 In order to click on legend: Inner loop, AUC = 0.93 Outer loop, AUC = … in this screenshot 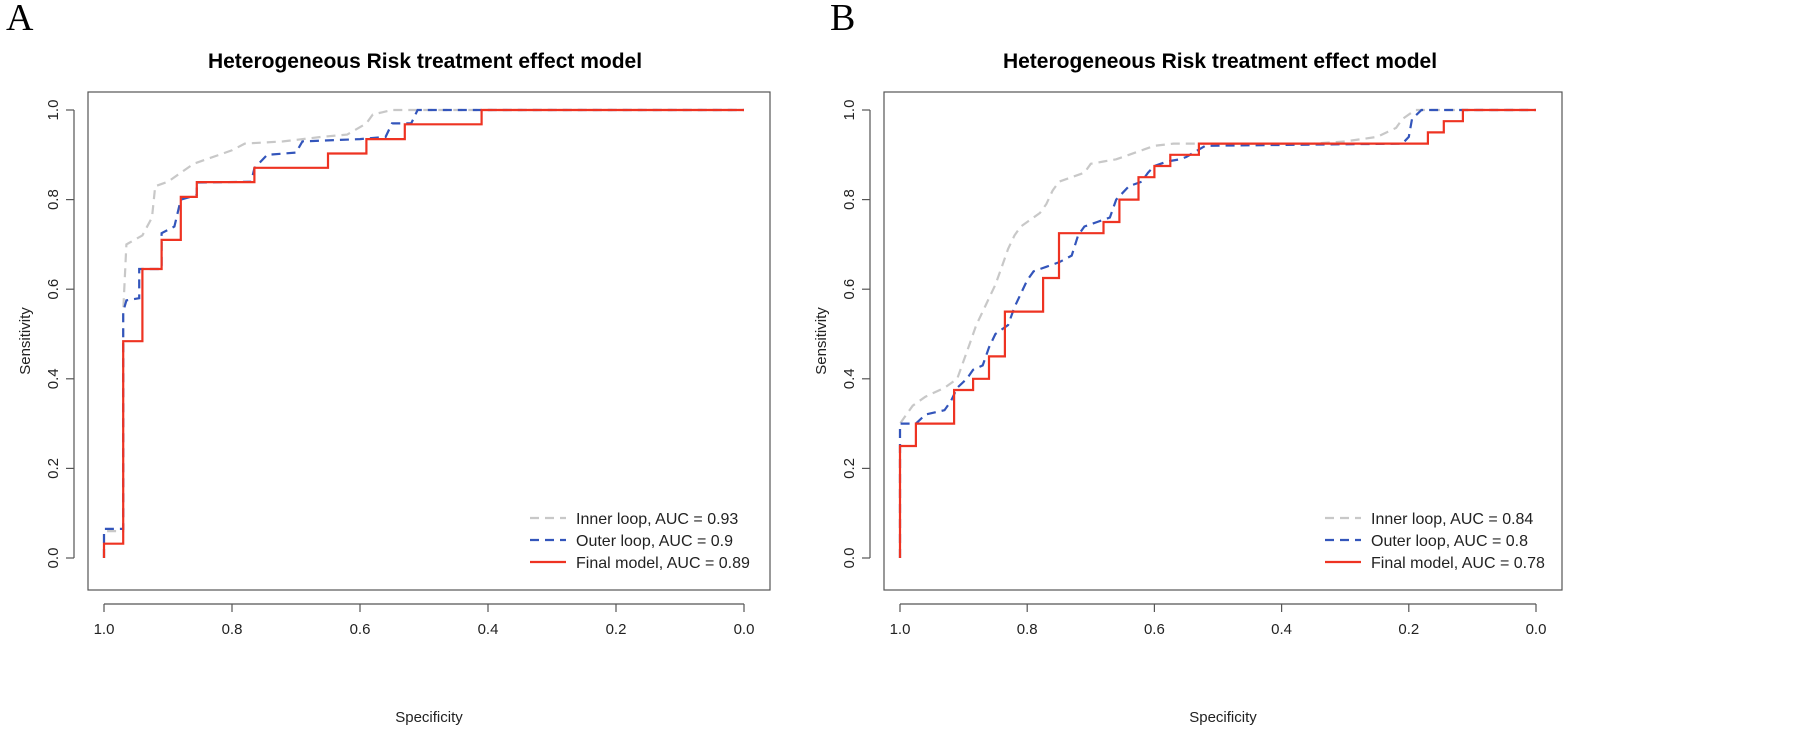, I will do `click(640, 541)`.